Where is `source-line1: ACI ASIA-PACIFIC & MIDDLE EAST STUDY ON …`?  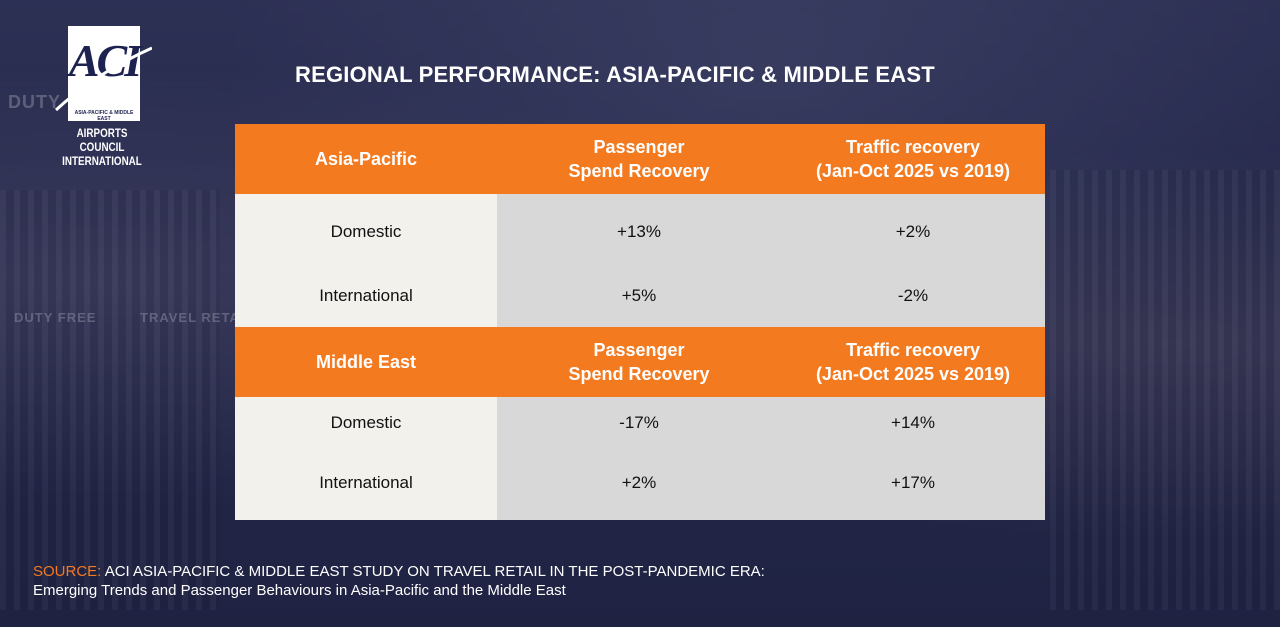
source-line1: ACI ASIA-PACIFIC & MIDDLE EAST STUDY ON … is located at coordinates (434, 571).